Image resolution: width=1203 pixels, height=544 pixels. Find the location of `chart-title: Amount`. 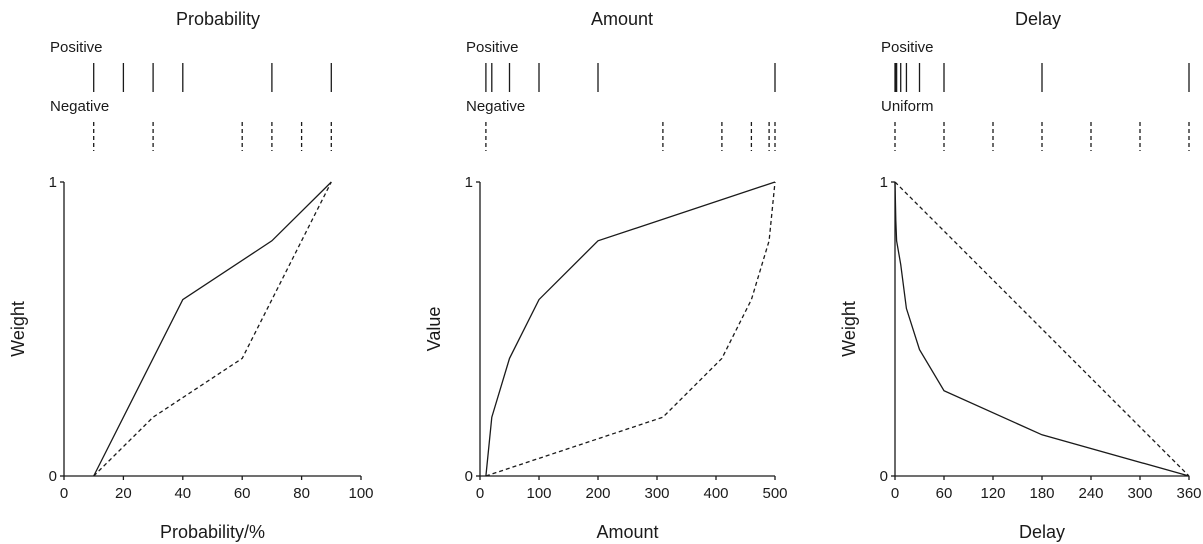

chart-title: Amount is located at coordinates (622, 19).